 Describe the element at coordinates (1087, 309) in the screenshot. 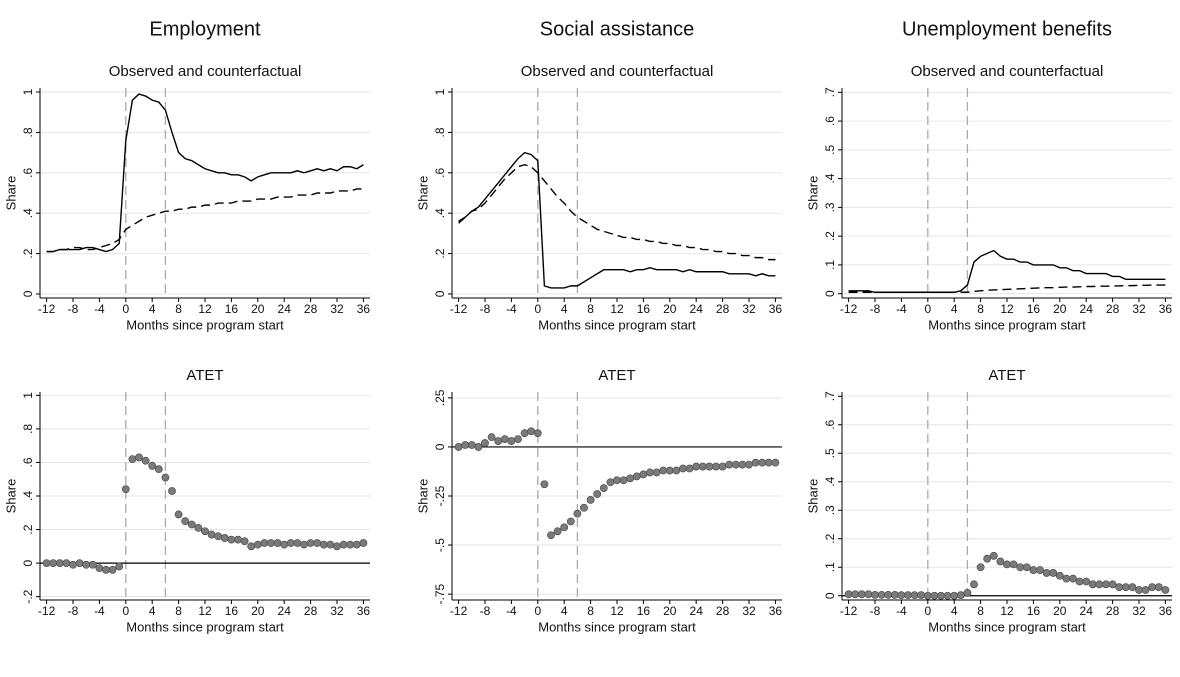

I see `x-tick-label: 24` at that location.